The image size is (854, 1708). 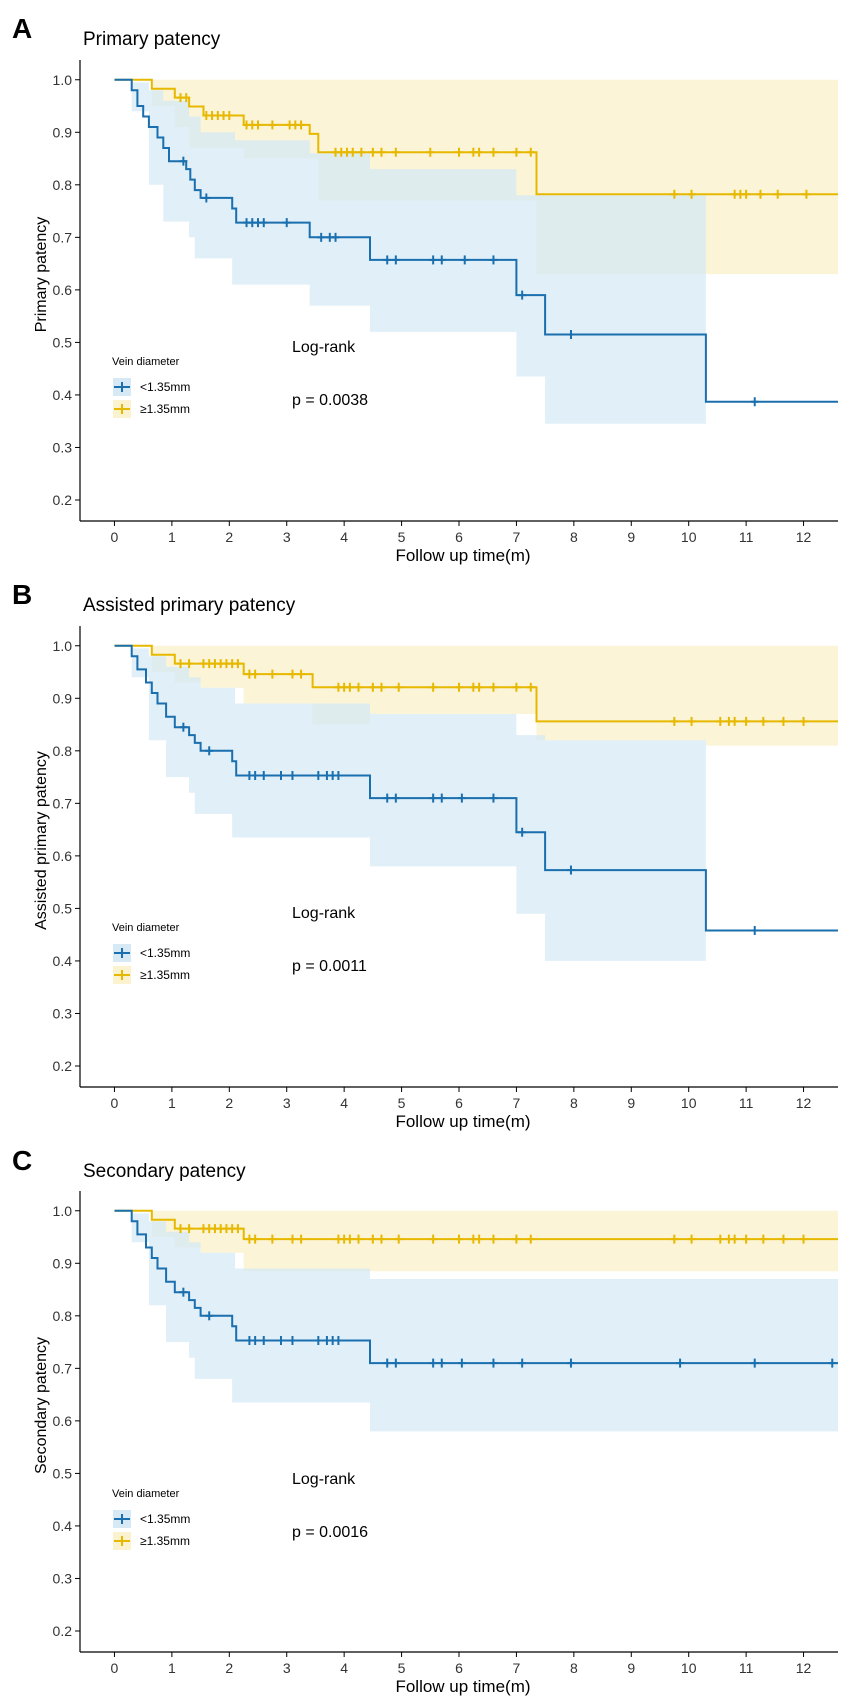 I want to click on x-tick-label: 8, so click(x=574, y=537).